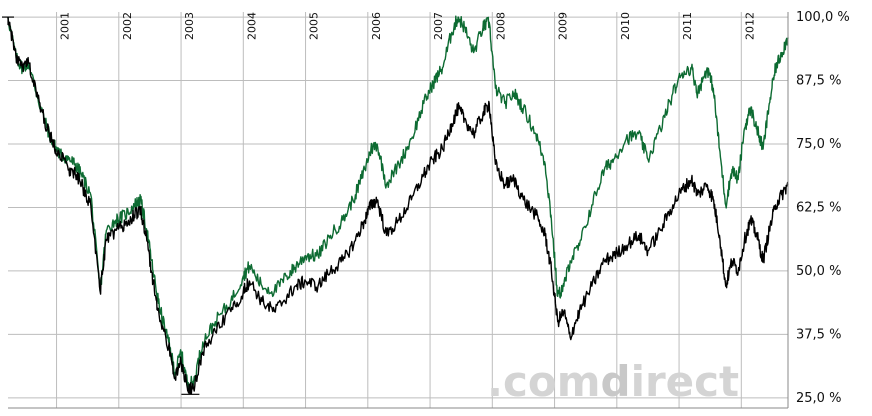 The image size is (872, 416). Describe the element at coordinates (823, 17) in the screenshot. I see `y-tick-label: 100,0 %` at that location.